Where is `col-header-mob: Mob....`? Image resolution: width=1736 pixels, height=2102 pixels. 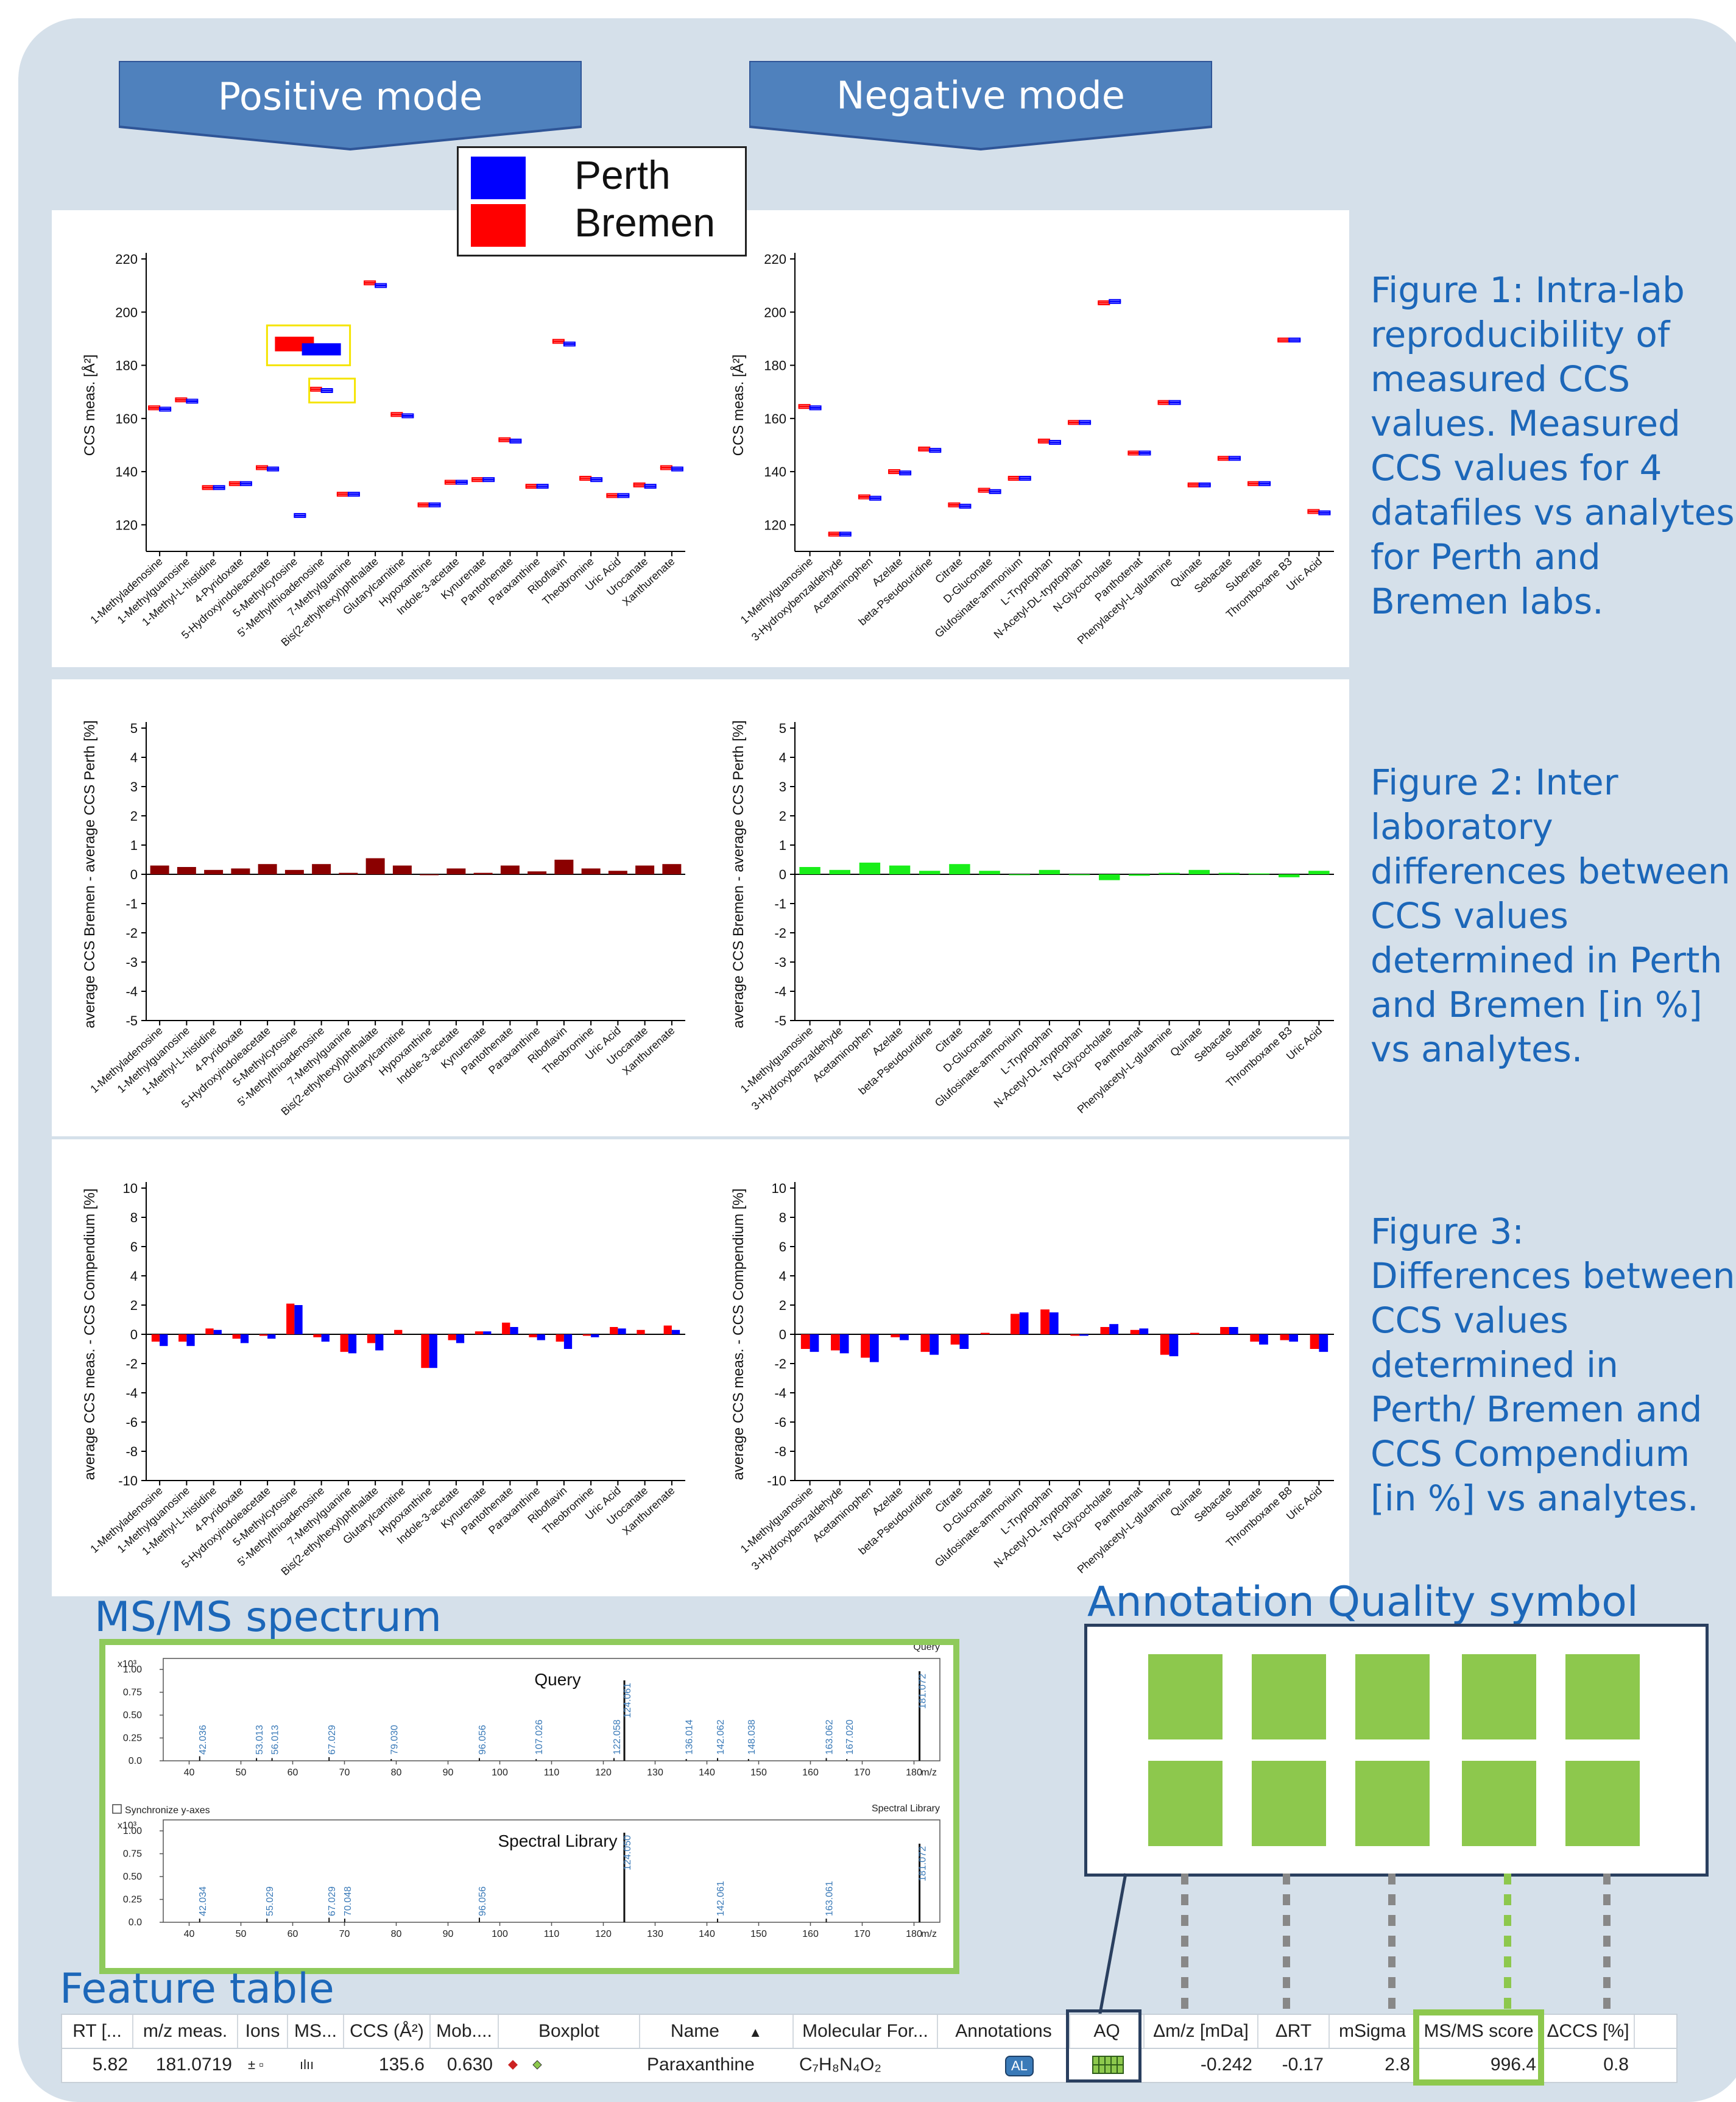 col-header-mob: Mob.... is located at coordinates (465, 2031).